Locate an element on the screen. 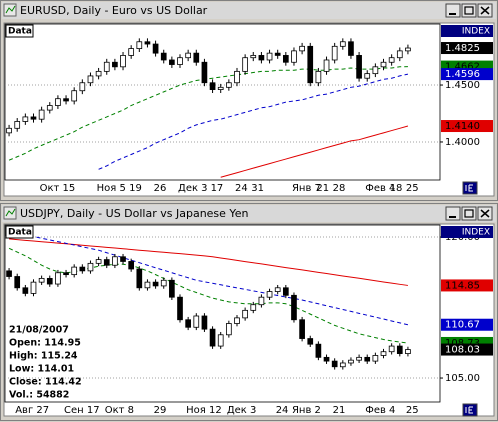 Image resolution: width=498 pixels, height=422 pixels. x-tick-label: 31 is located at coordinates (257, 188).